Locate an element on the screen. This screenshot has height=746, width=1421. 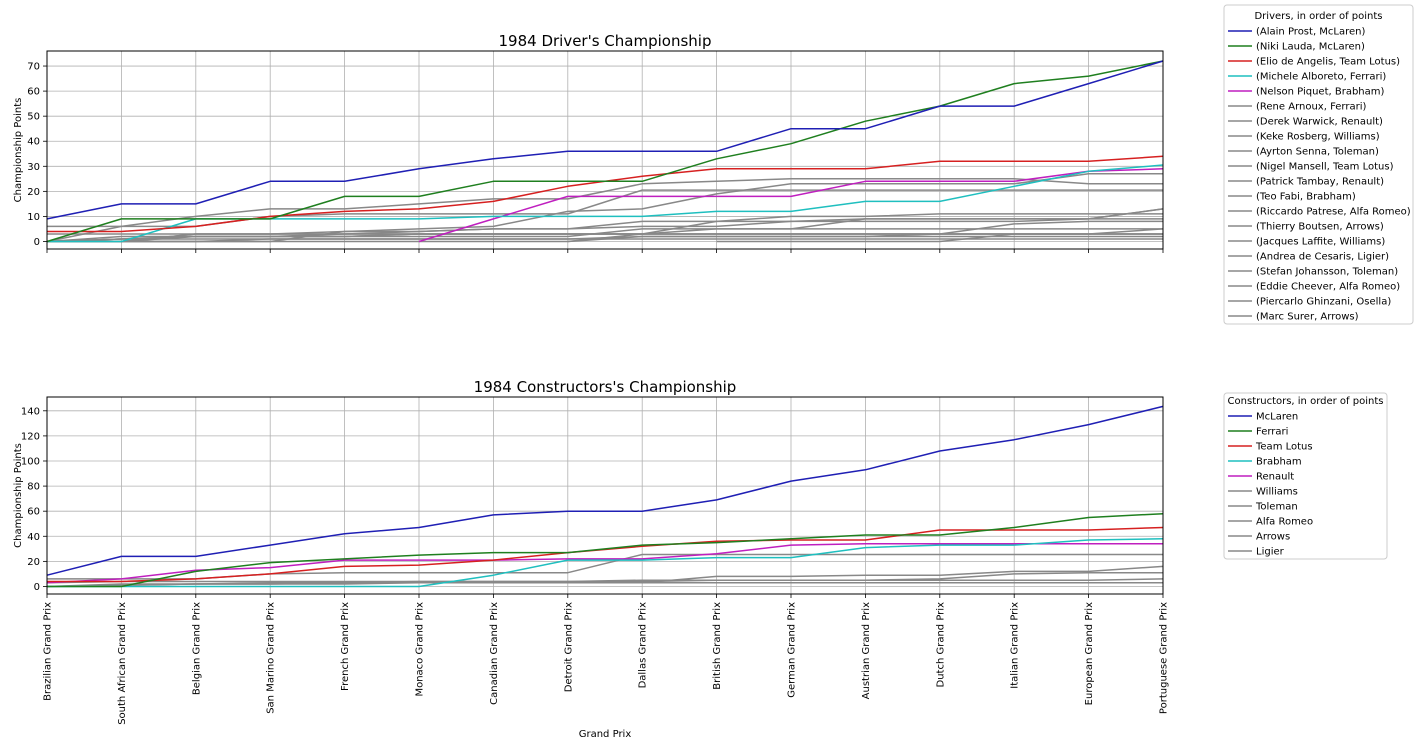
legend-entry: (Thierry Boutsen, Arrows) is located at coordinates (1320, 227).